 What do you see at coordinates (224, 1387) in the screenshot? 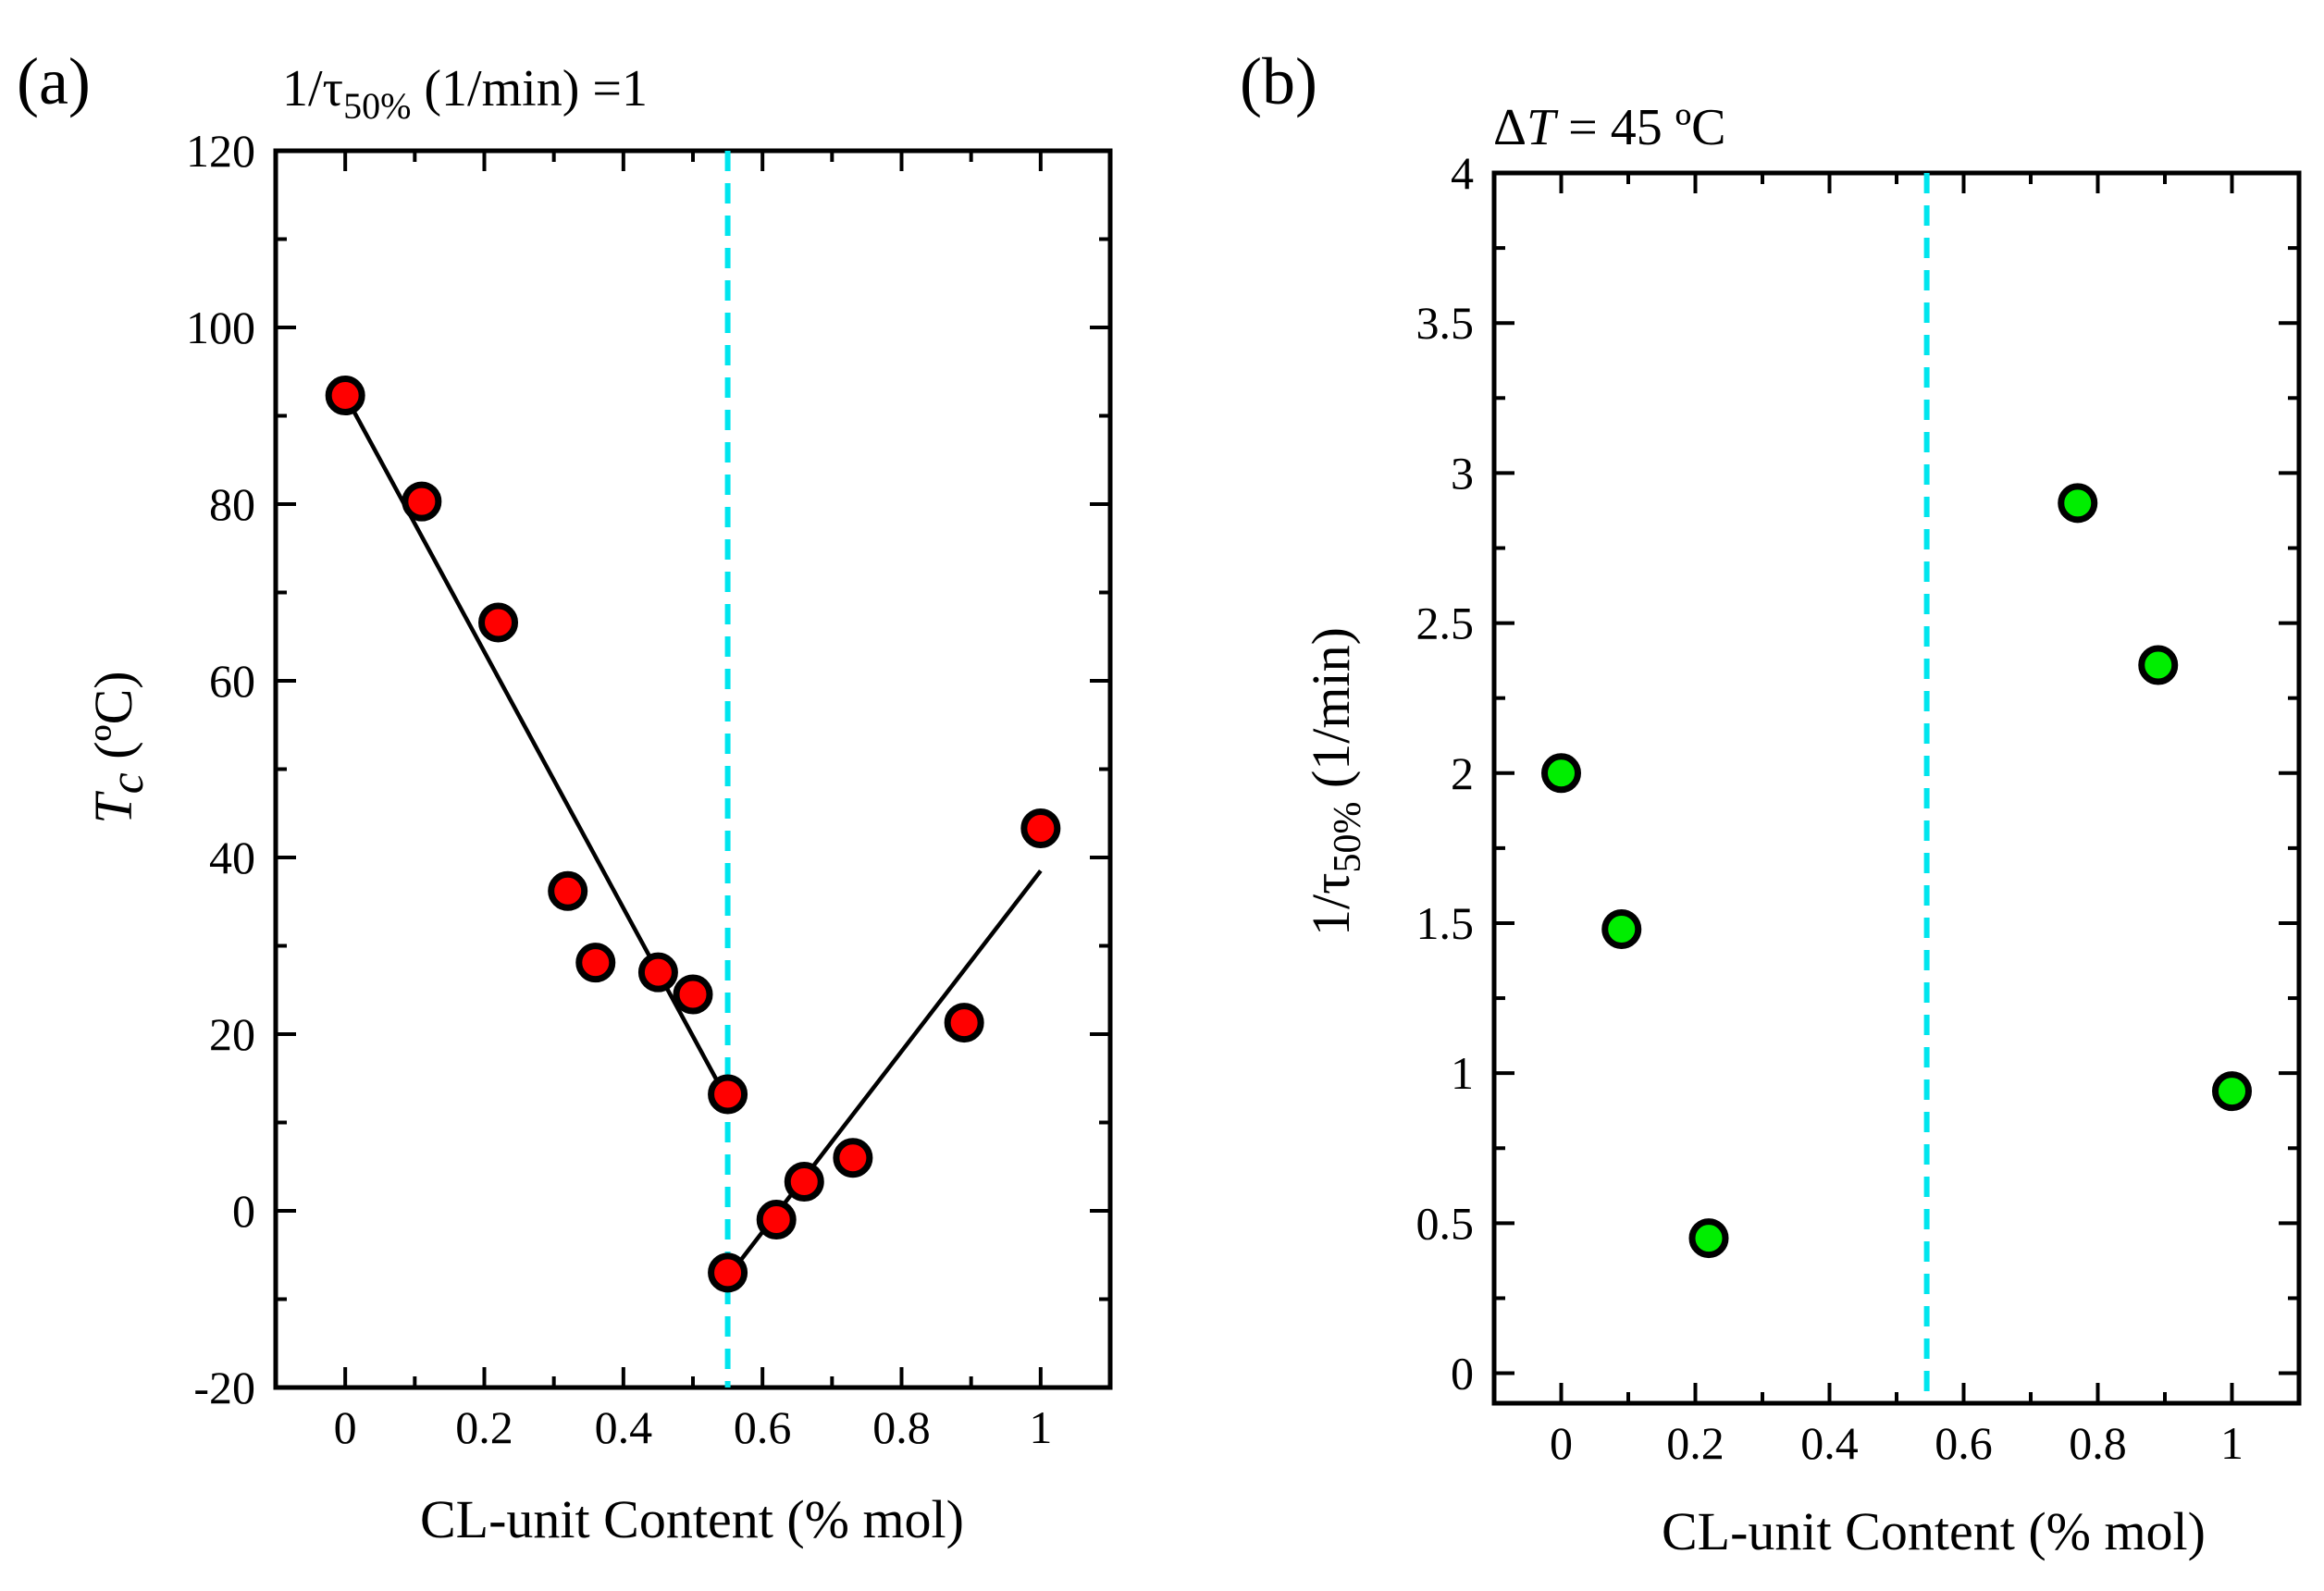
I see `panel-a-y-tick-label: -20` at bounding box center [224, 1387].